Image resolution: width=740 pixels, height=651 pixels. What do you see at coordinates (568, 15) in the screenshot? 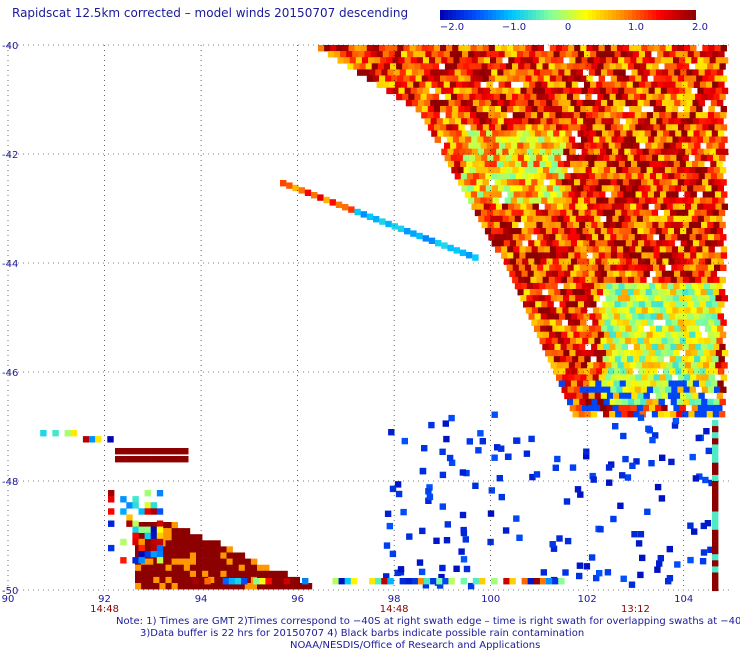
I see `colorbar` at bounding box center [568, 15].